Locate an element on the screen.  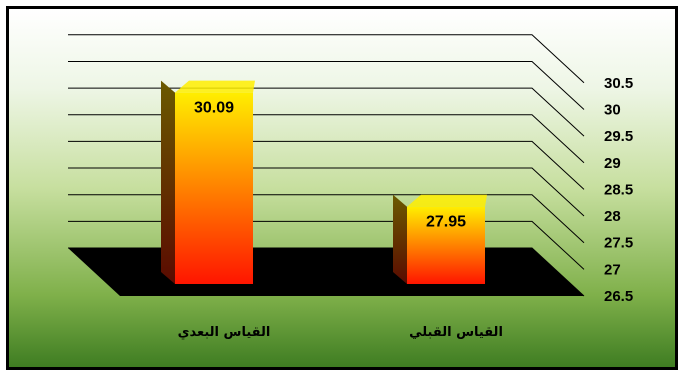
y-tick-label: 30 is located at coordinates (612, 109).